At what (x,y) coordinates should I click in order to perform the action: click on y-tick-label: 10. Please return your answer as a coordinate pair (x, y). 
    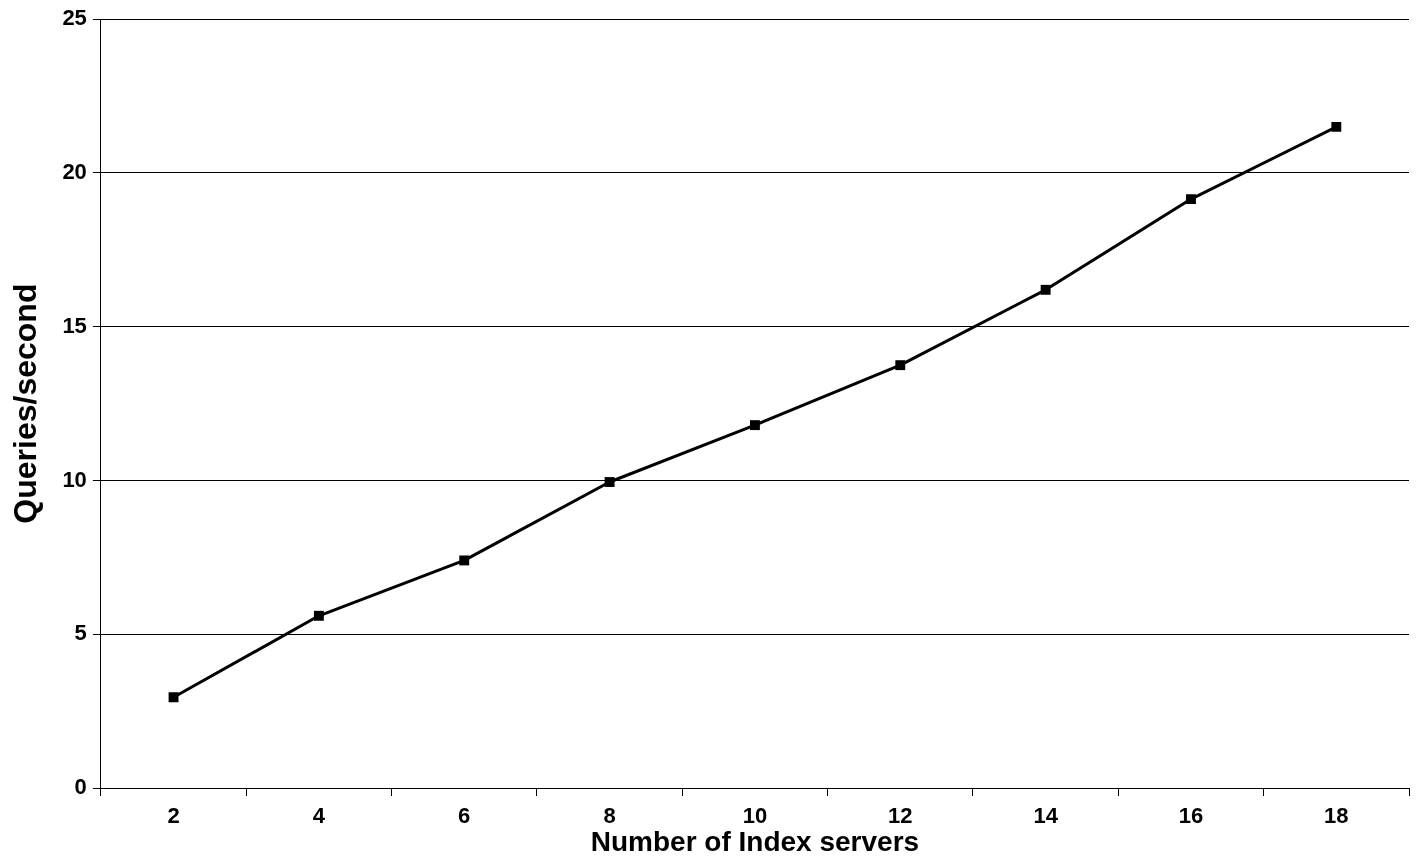
    Looking at the image, I should click on (74, 479).